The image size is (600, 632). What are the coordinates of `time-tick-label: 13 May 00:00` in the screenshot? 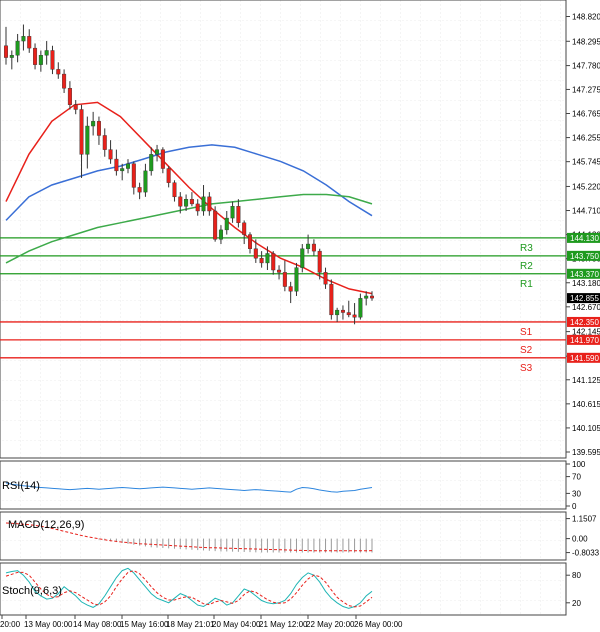 It's located at (48, 624).